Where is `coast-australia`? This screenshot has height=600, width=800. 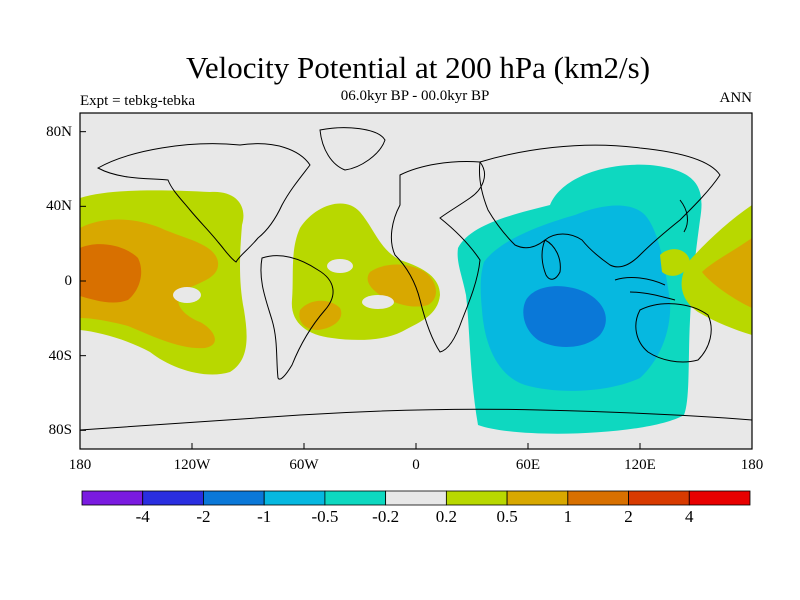
coast-australia is located at coordinates (673, 333).